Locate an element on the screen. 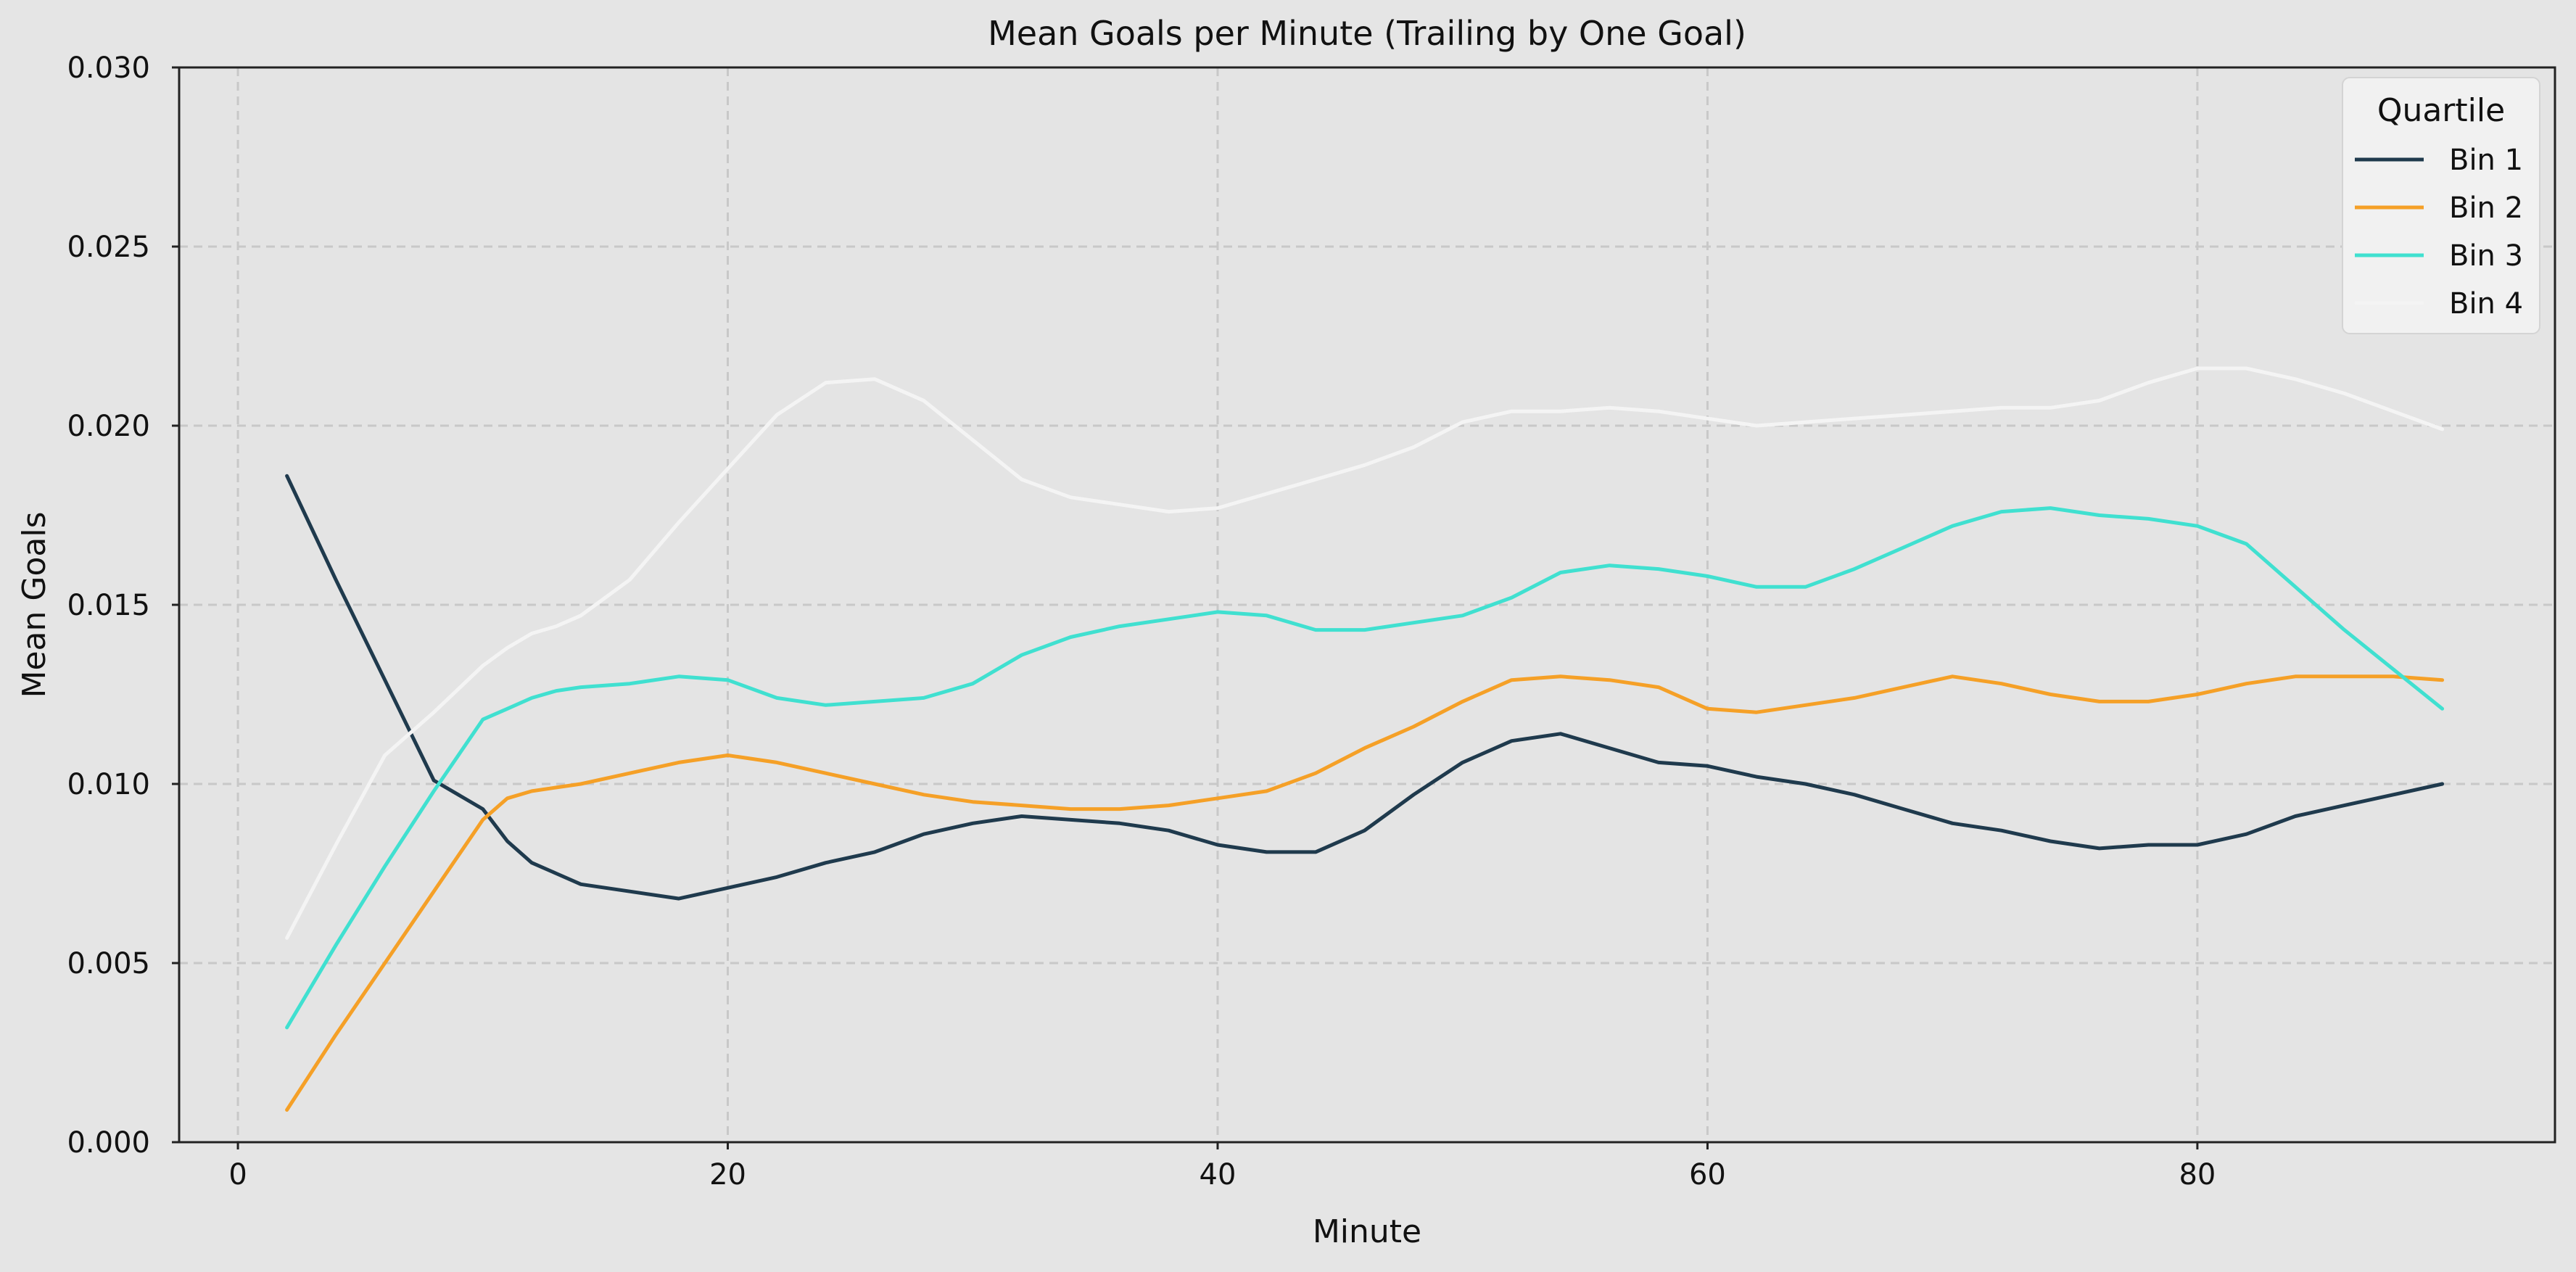 The image size is (2576, 1272). legend-label: Bin 3 is located at coordinates (2486, 256).